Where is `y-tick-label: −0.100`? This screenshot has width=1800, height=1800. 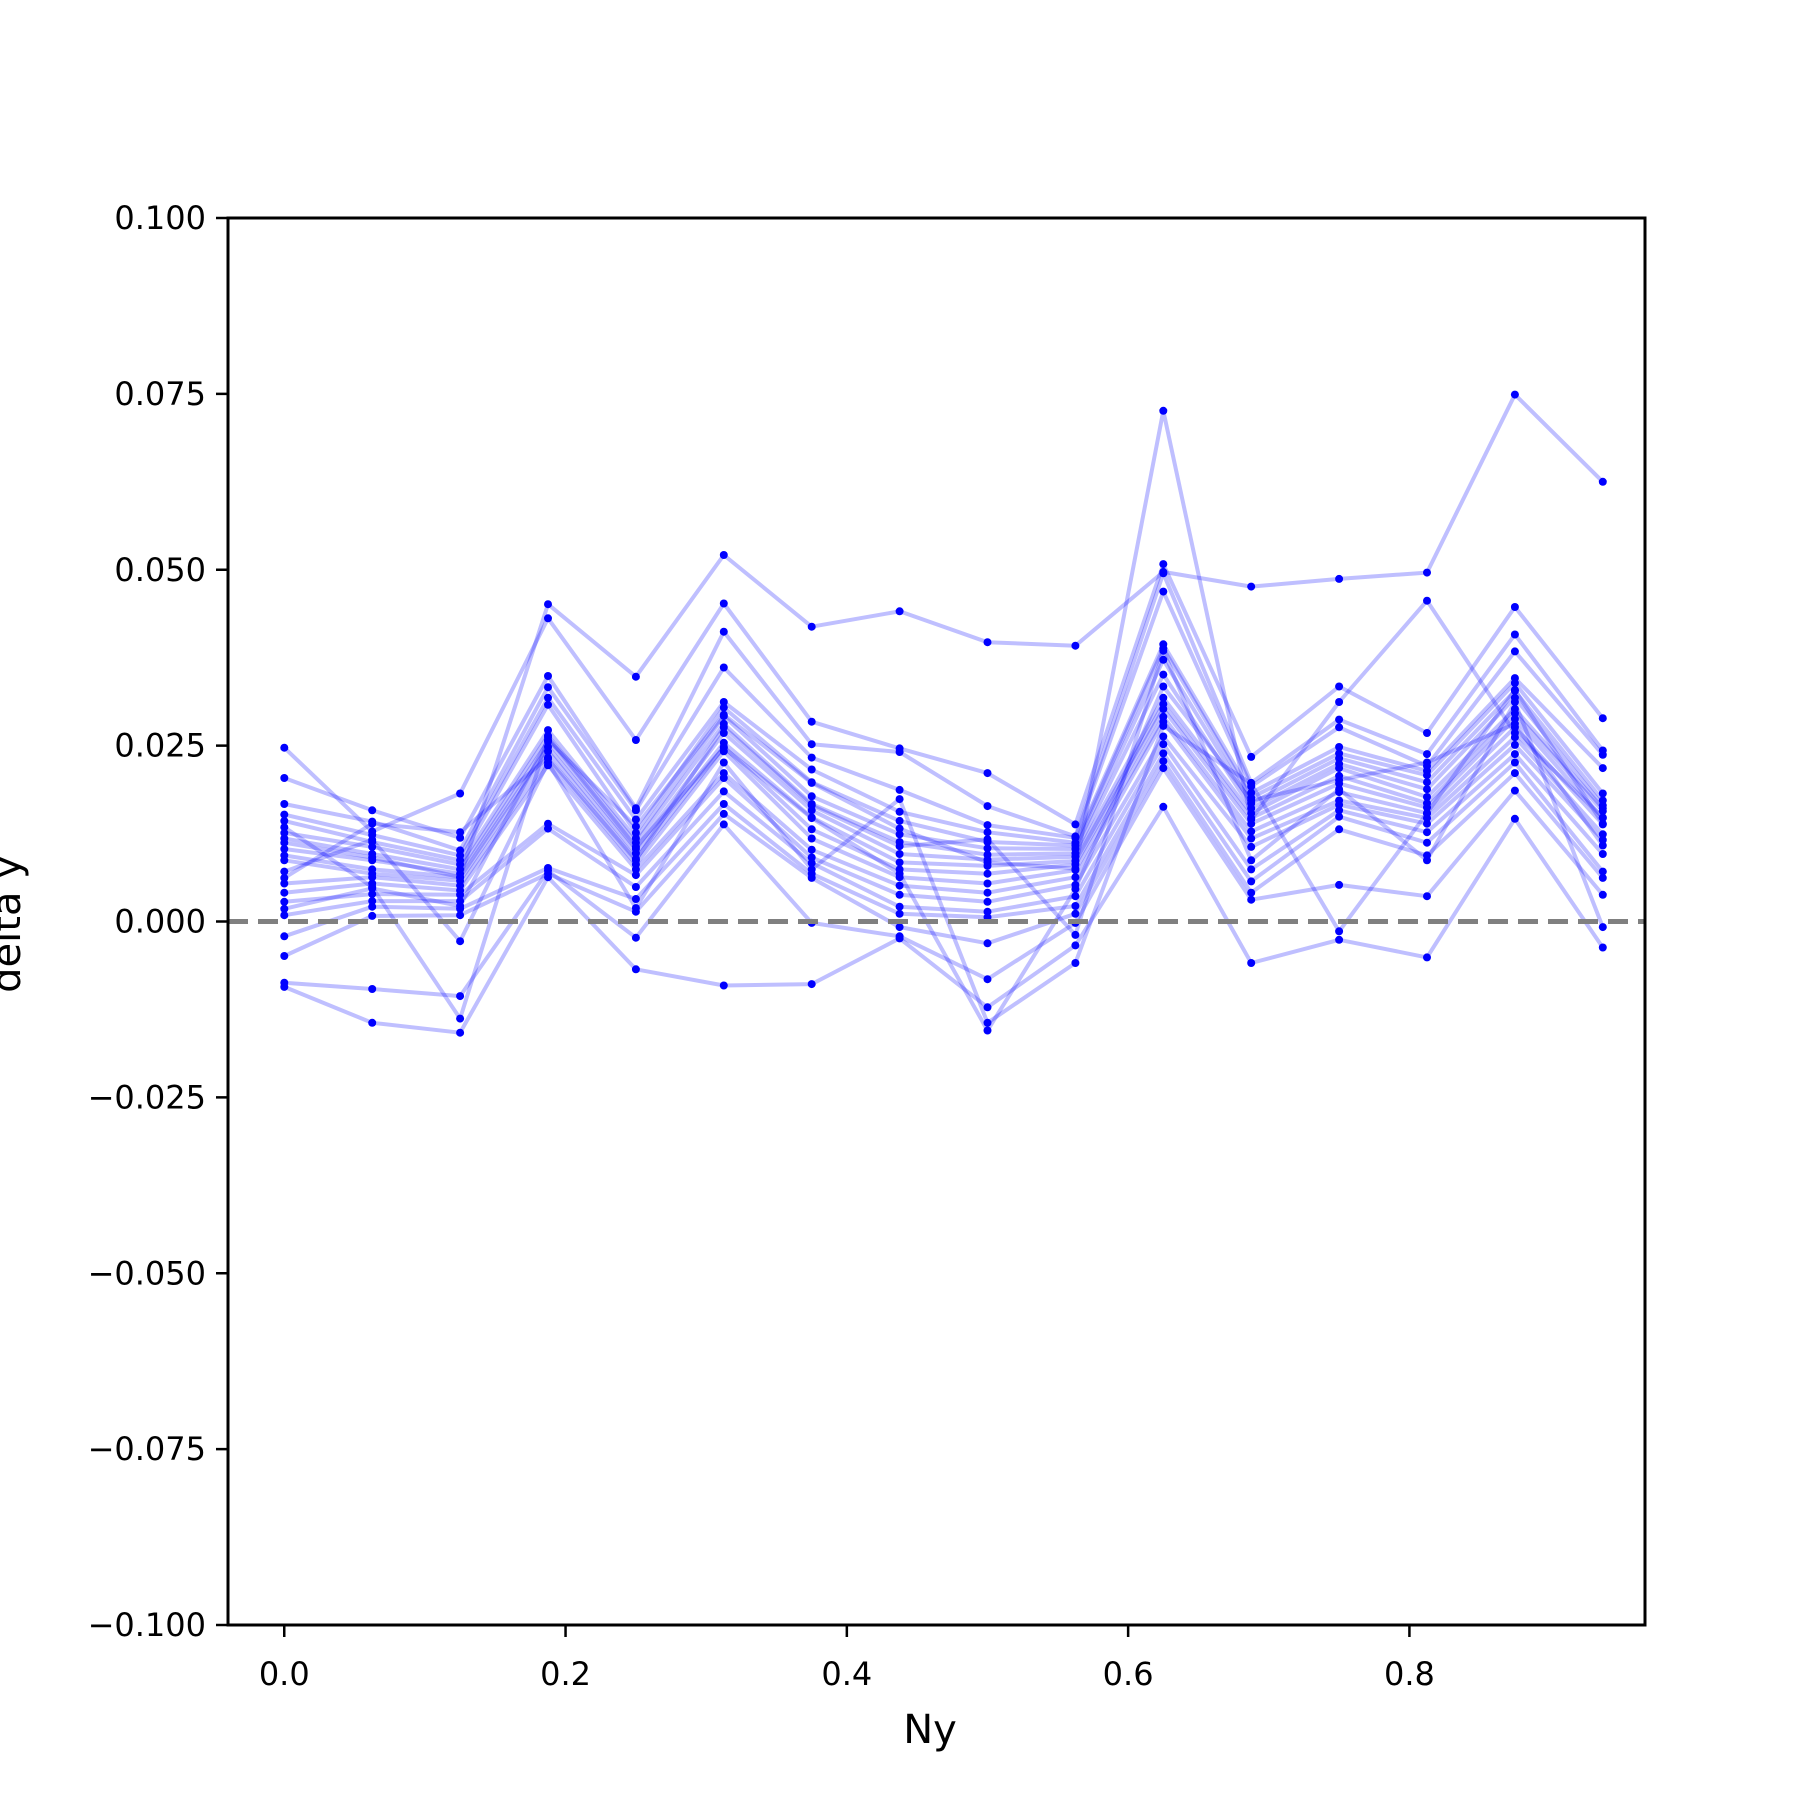 y-tick-label: −0.100 is located at coordinates (147, 1625).